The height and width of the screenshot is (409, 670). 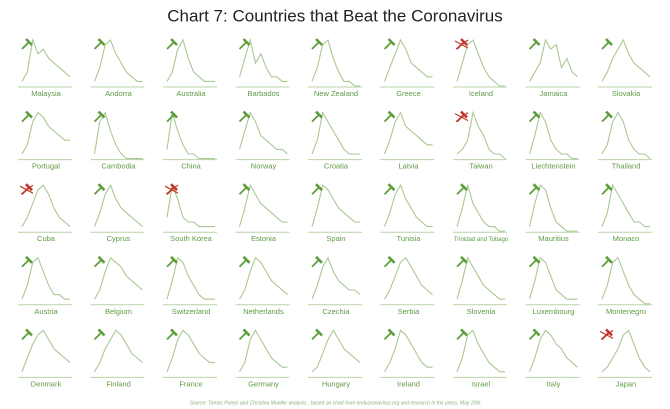 What do you see at coordinates (263, 383) in the screenshot?
I see `panel-label: Germany` at bounding box center [263, 383].